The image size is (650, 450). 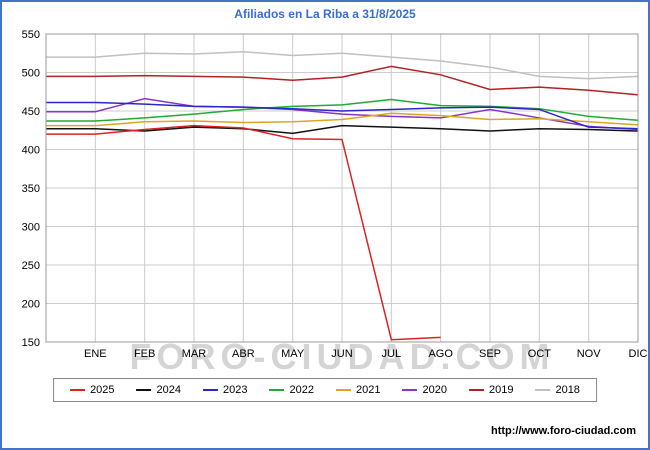 I want to click on legend-item-2022: 2022, so click(x=291, y=390).